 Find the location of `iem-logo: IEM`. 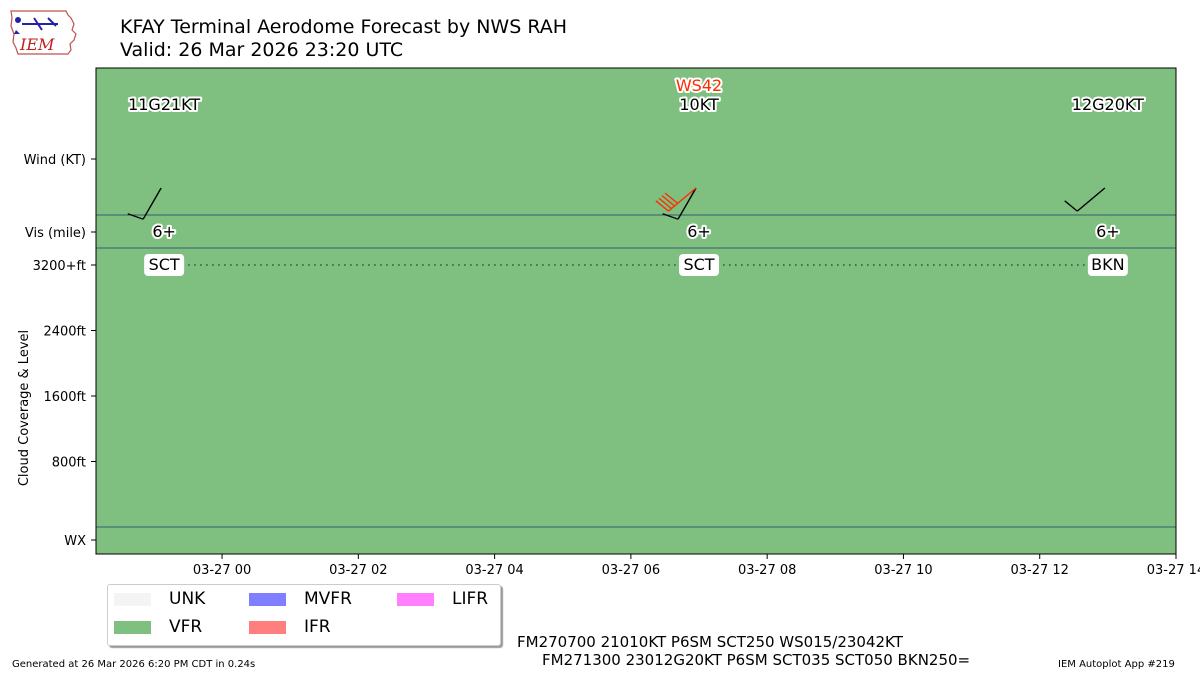

iem-logo: IEM is located at coordinates (44, 34).